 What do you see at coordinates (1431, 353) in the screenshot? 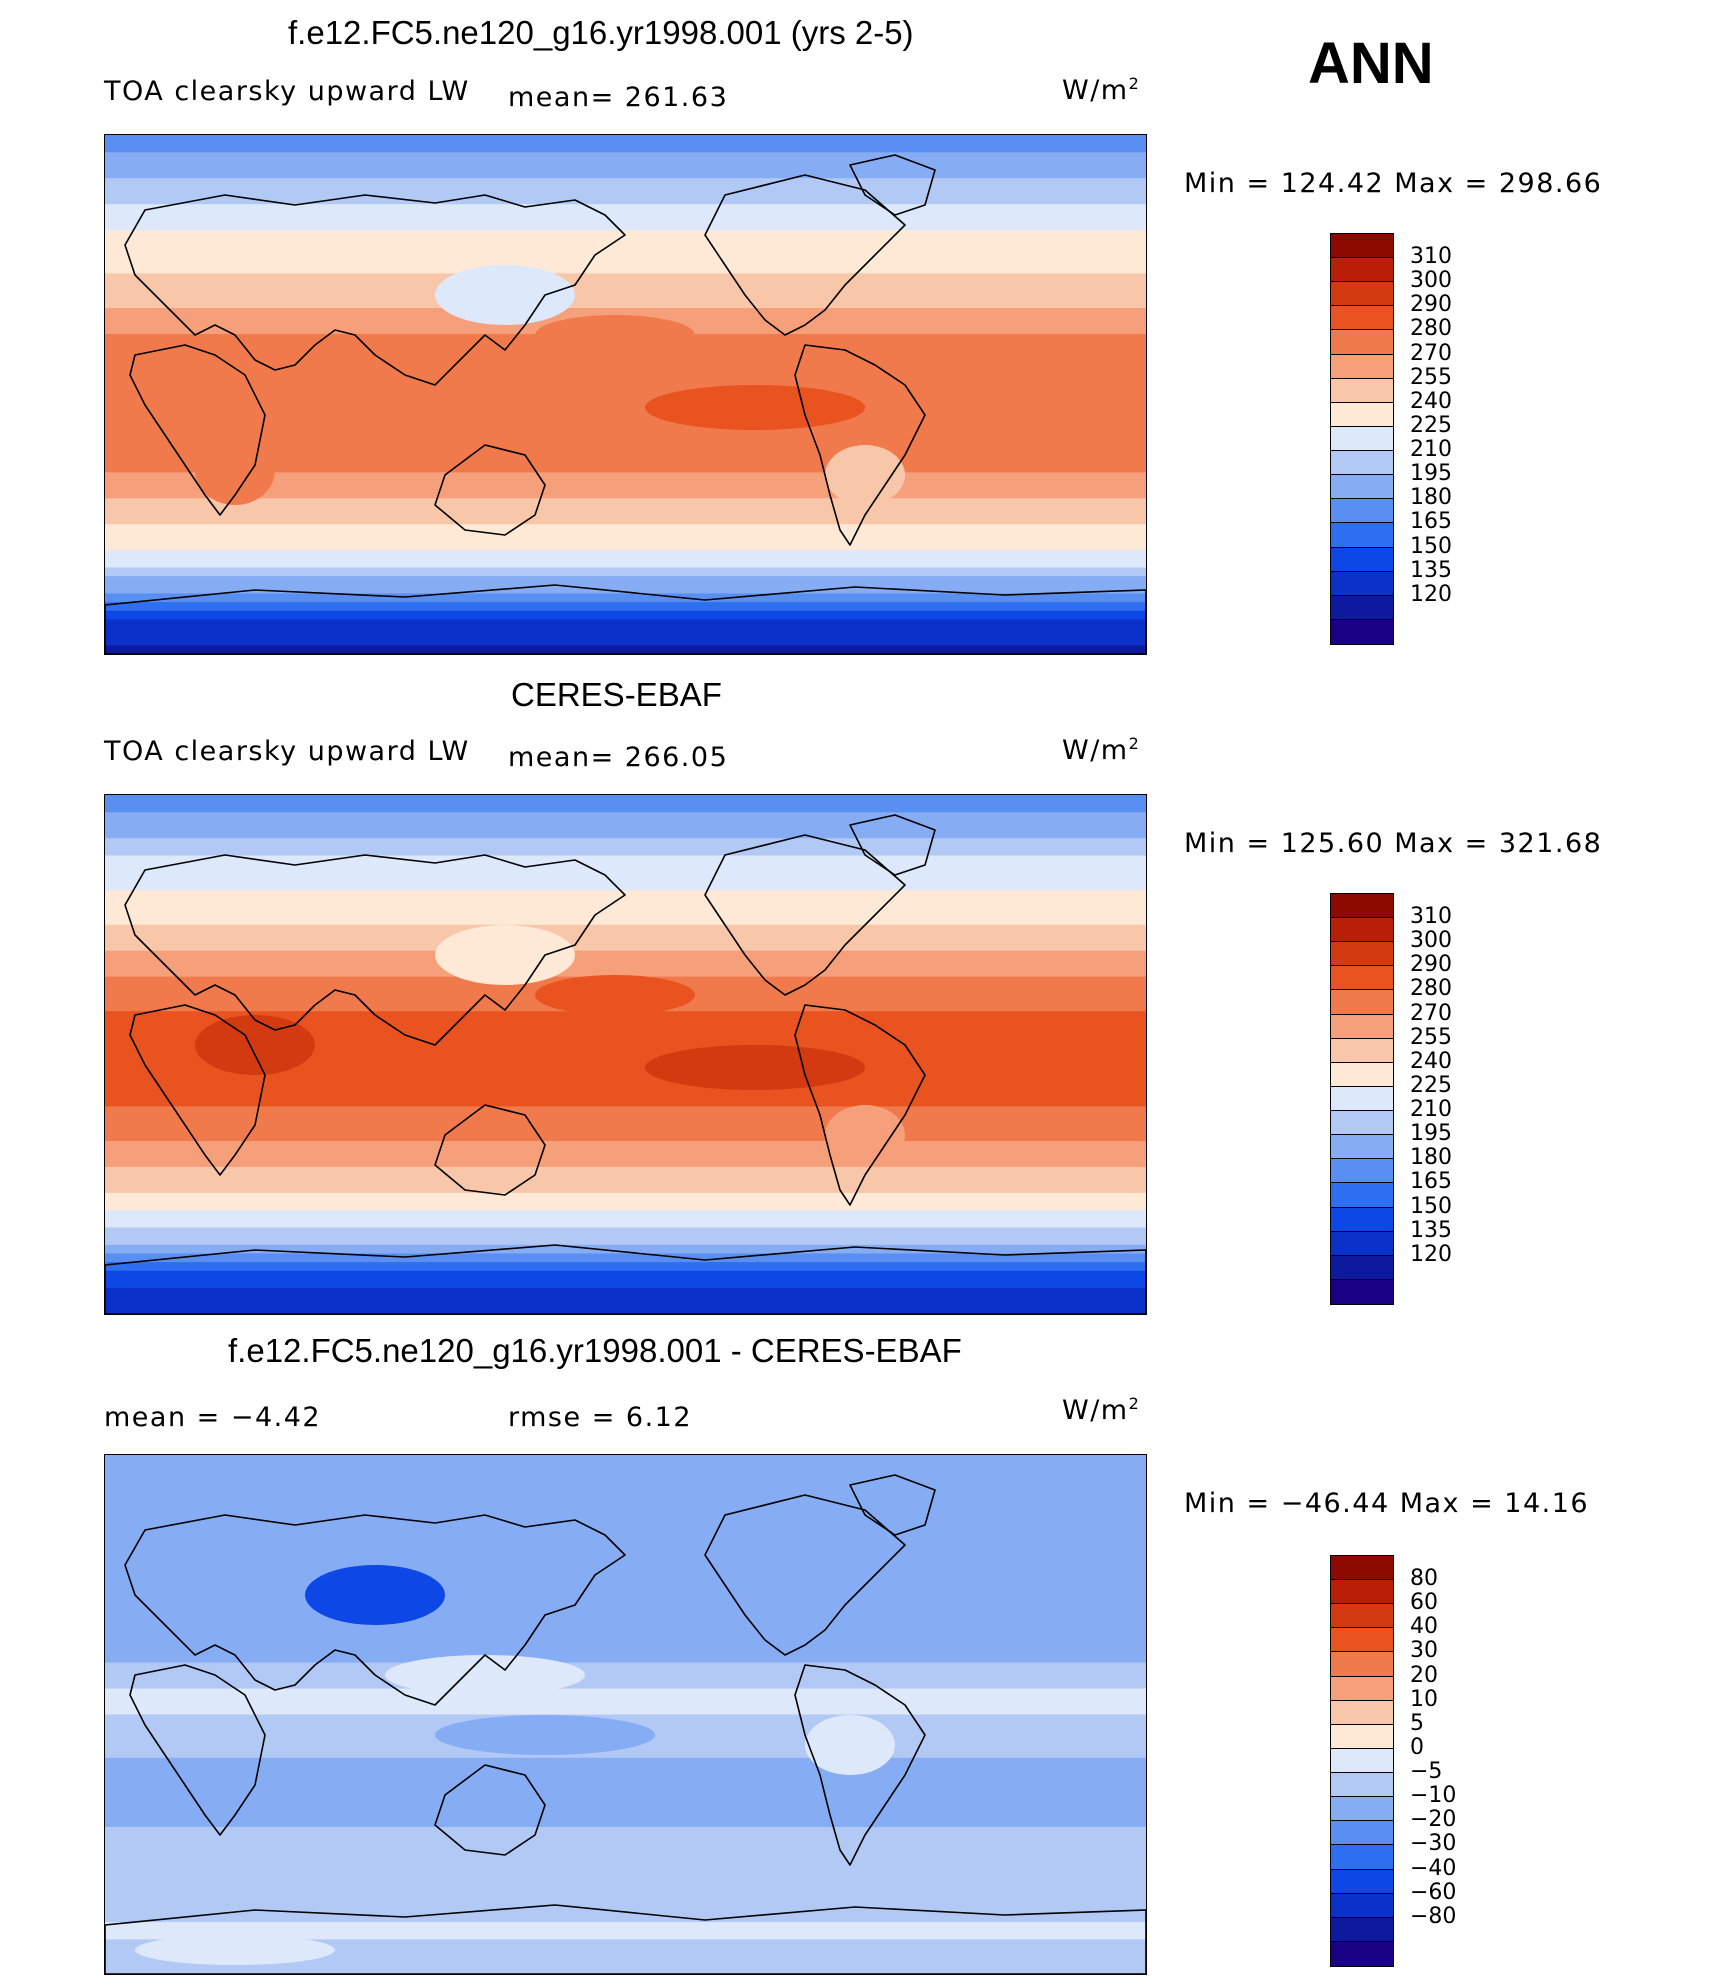
I see `colorbar-tick-label: 270` at bounding box center [1431, 353].